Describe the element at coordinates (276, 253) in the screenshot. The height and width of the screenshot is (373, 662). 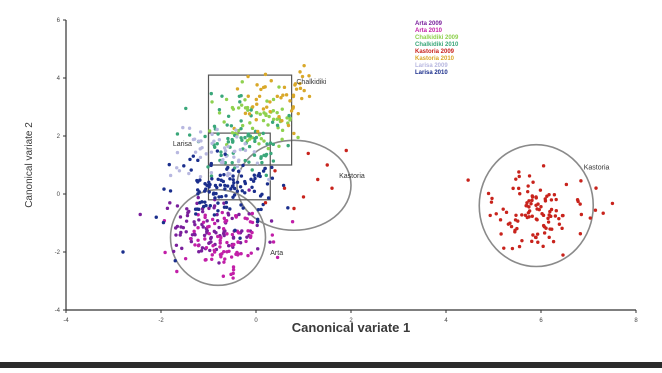
I see `group-label: Arta` at that location.